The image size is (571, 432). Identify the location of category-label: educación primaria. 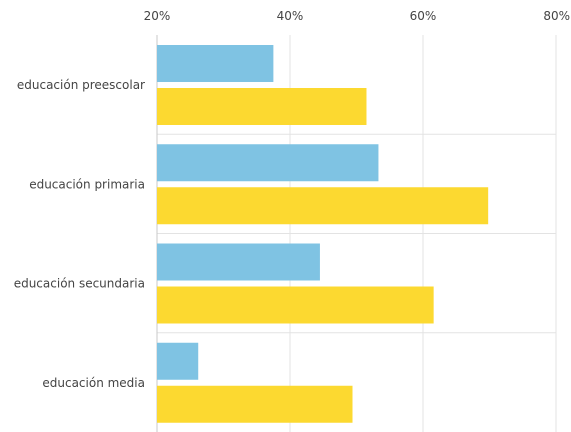
(87, 184).